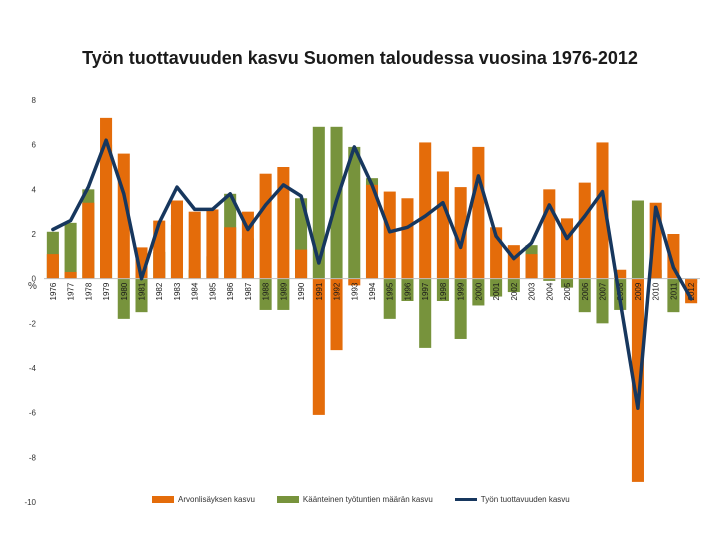  I want to click on x-tick-label: 1987, so click(248, 291).